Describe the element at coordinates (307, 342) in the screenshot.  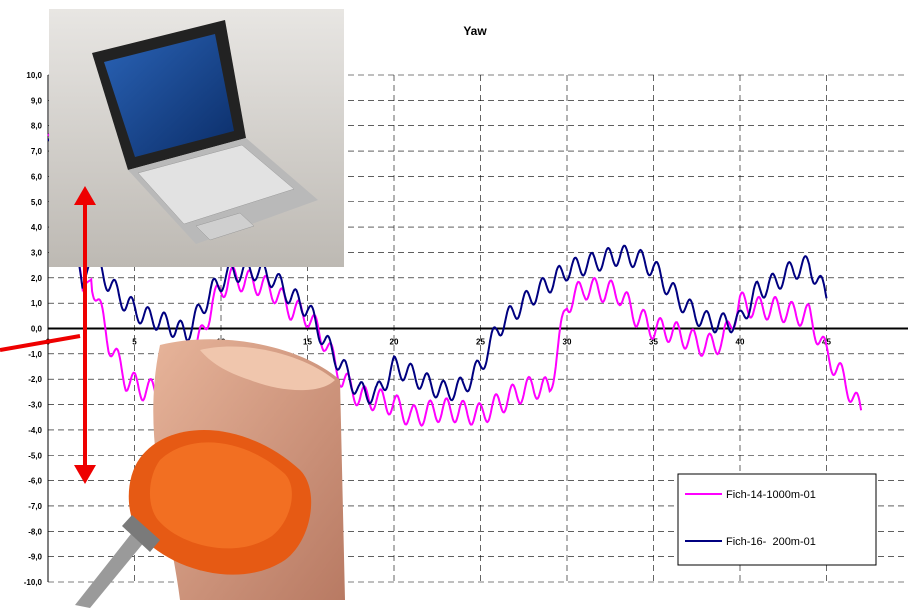
I see `x-tick-label: 15` at that location.